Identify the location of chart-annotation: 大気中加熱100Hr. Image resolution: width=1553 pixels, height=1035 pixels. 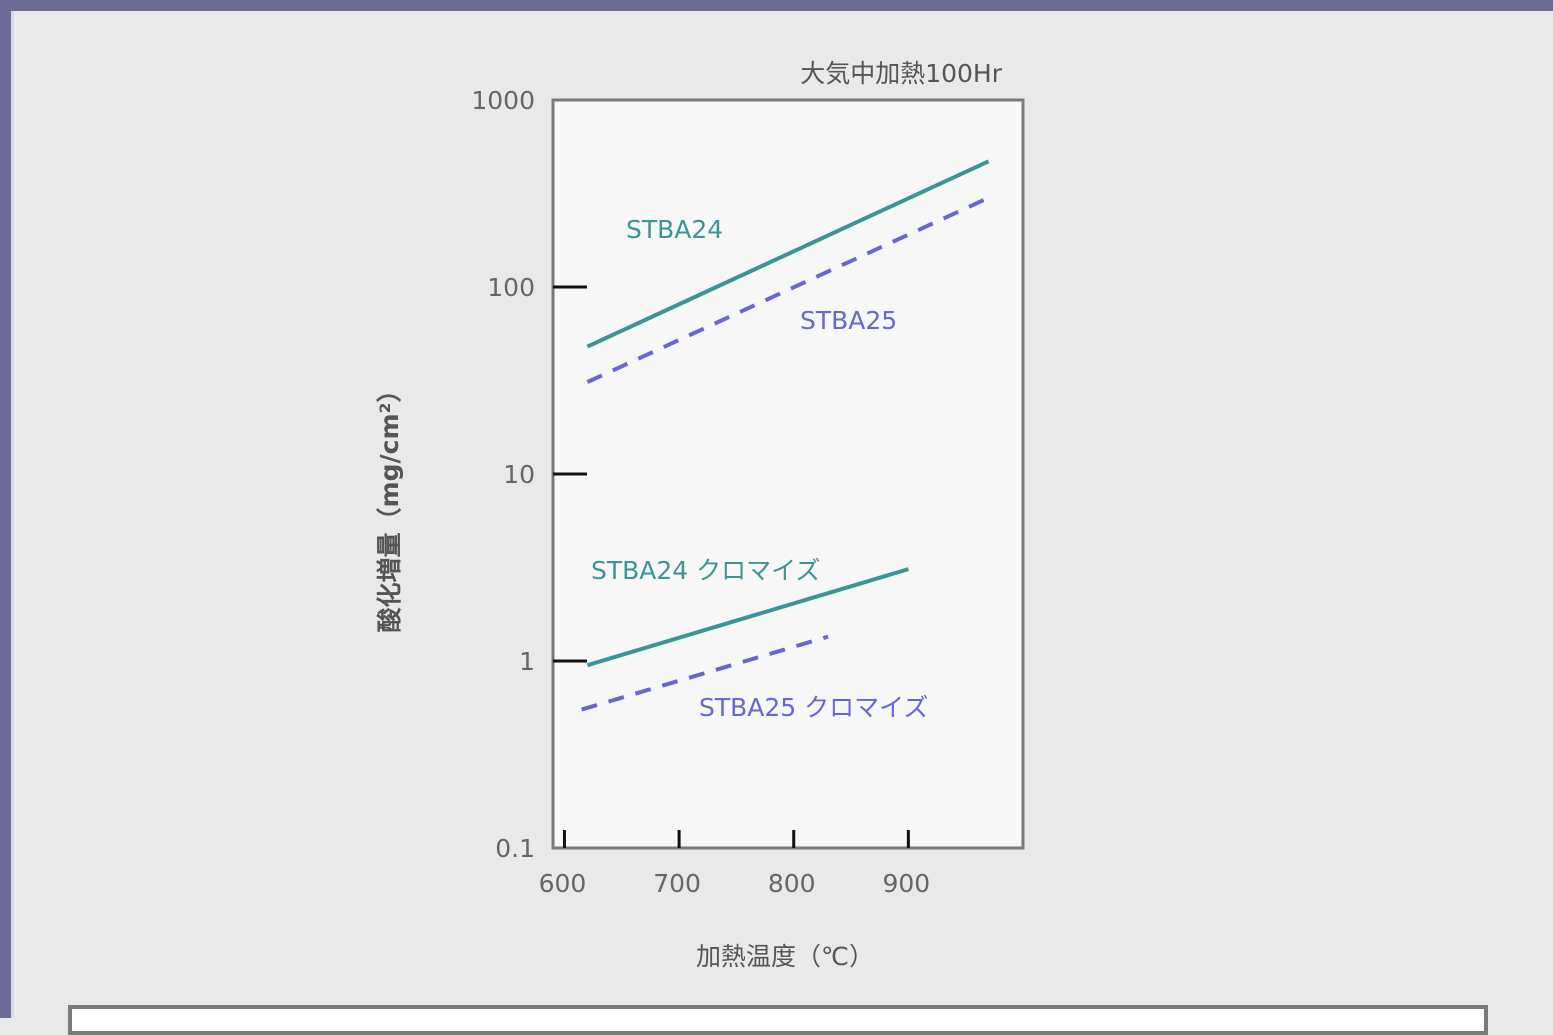
(901, 73).